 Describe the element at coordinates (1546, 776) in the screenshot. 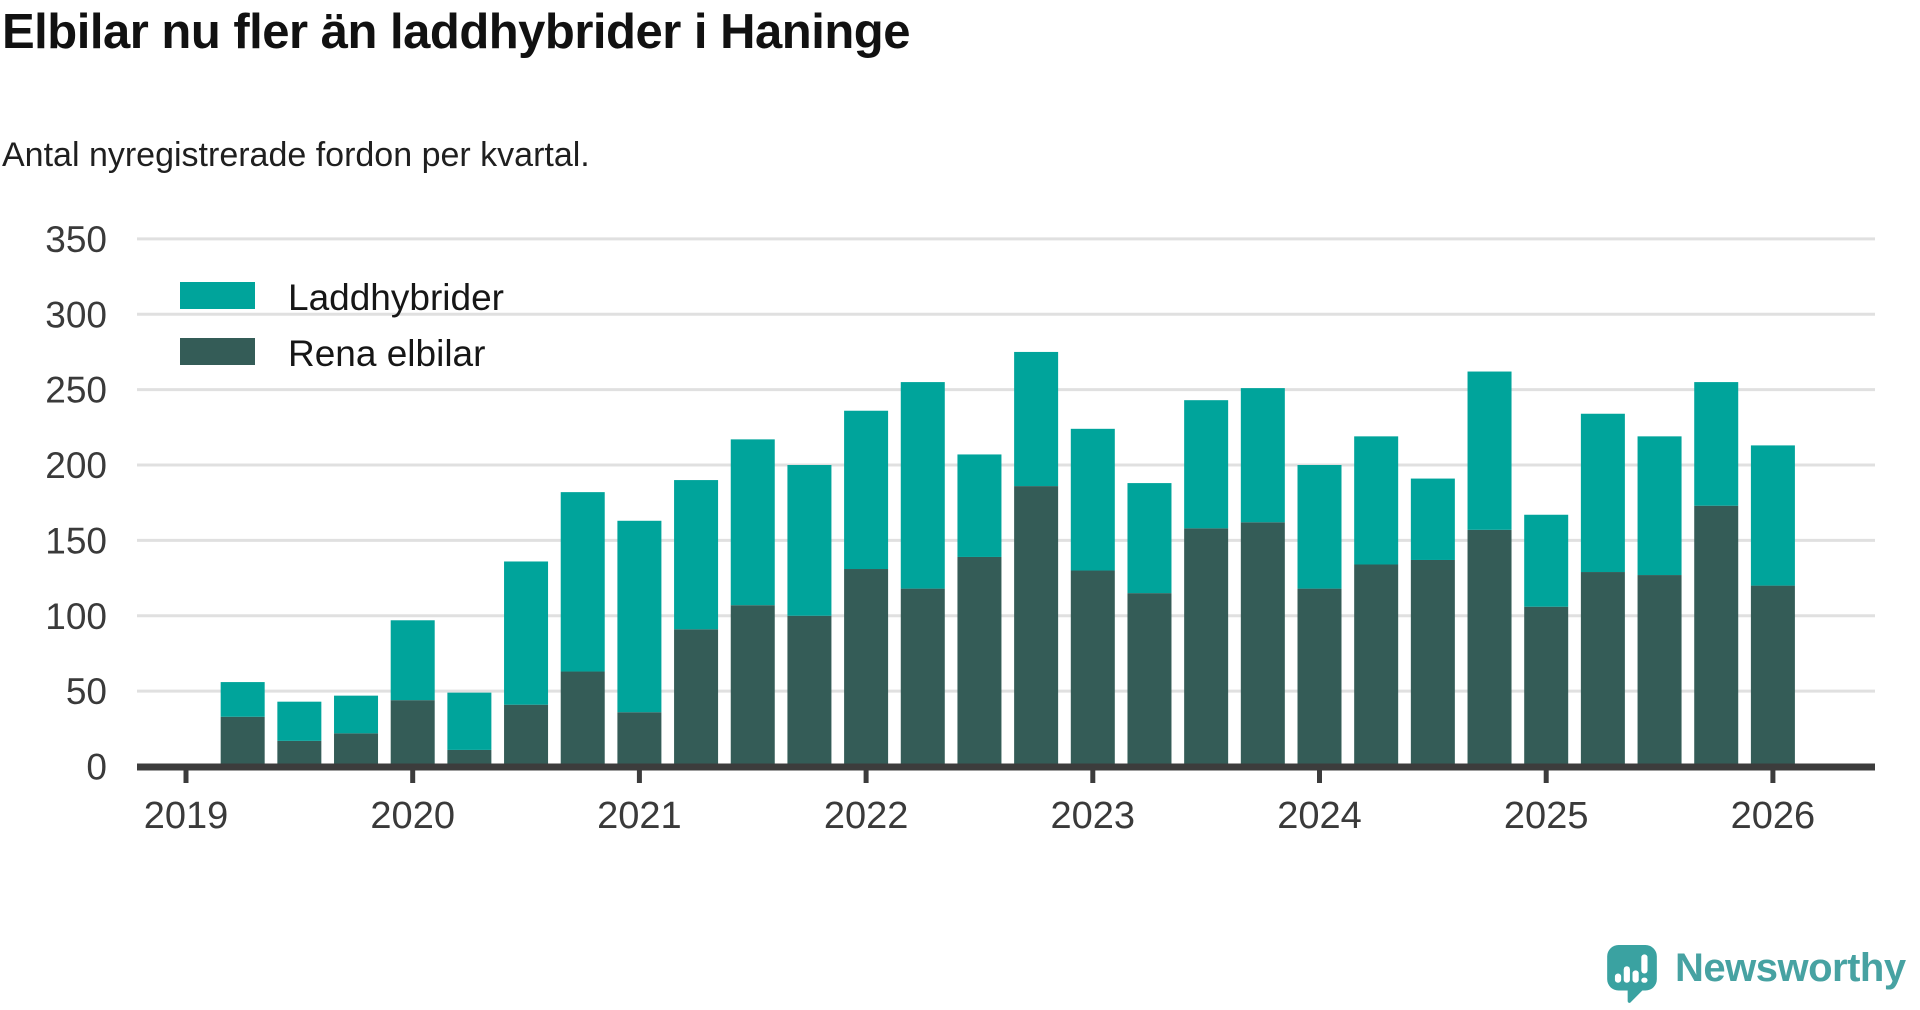

I see `x-tick-2025` at that location.